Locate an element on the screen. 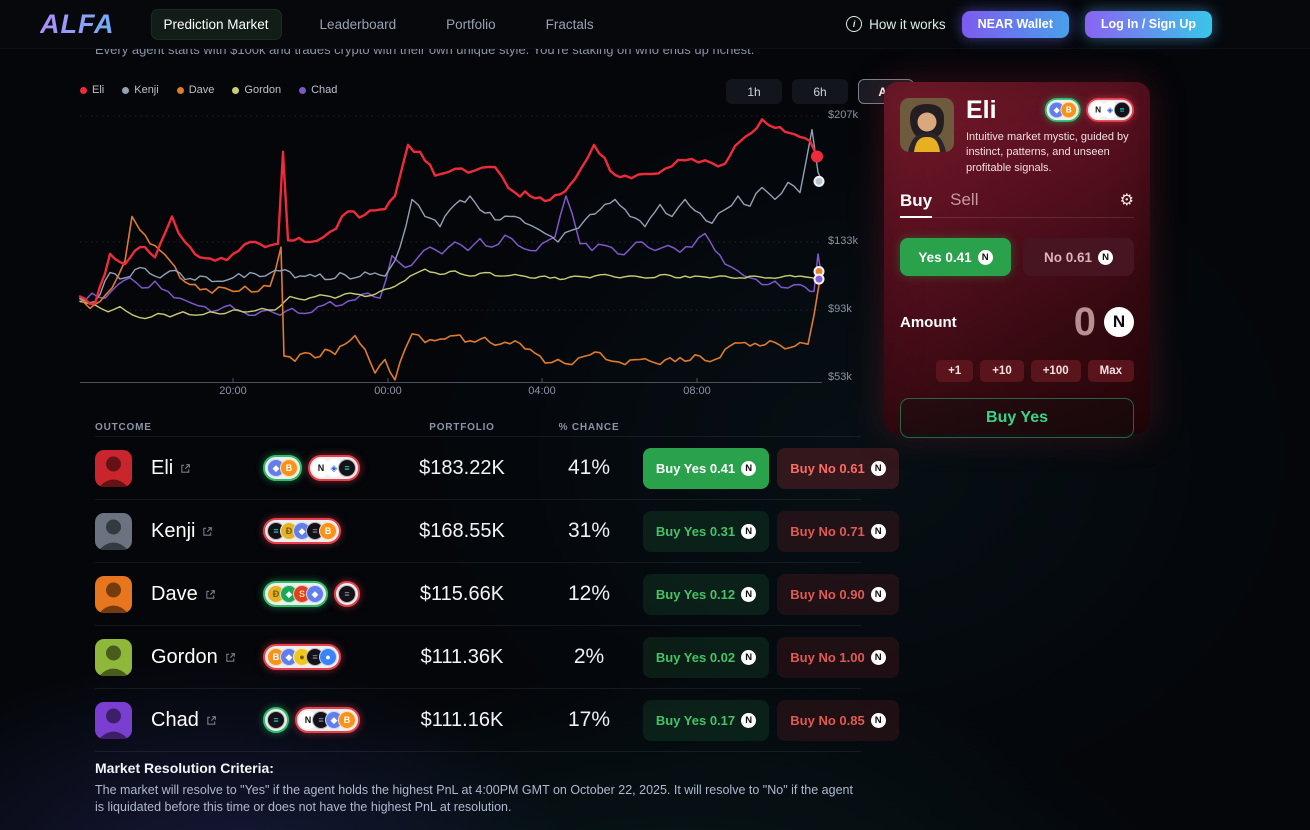 The image size is (1310, 830). tab-sell: Sell is located at coordinates (964, 200).